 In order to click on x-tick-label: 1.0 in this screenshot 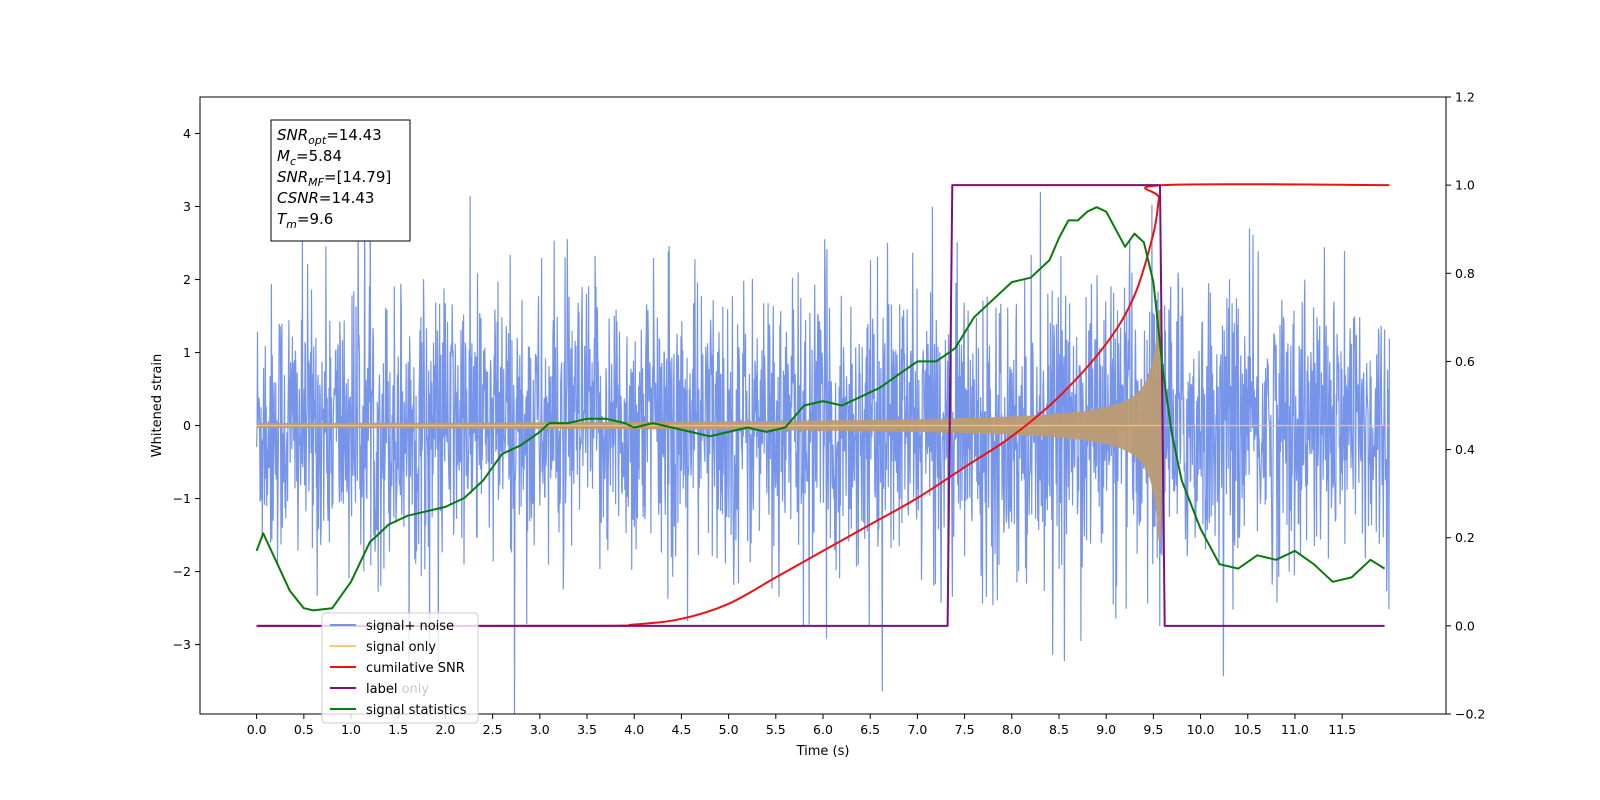, I will do `click(351, 729)`.